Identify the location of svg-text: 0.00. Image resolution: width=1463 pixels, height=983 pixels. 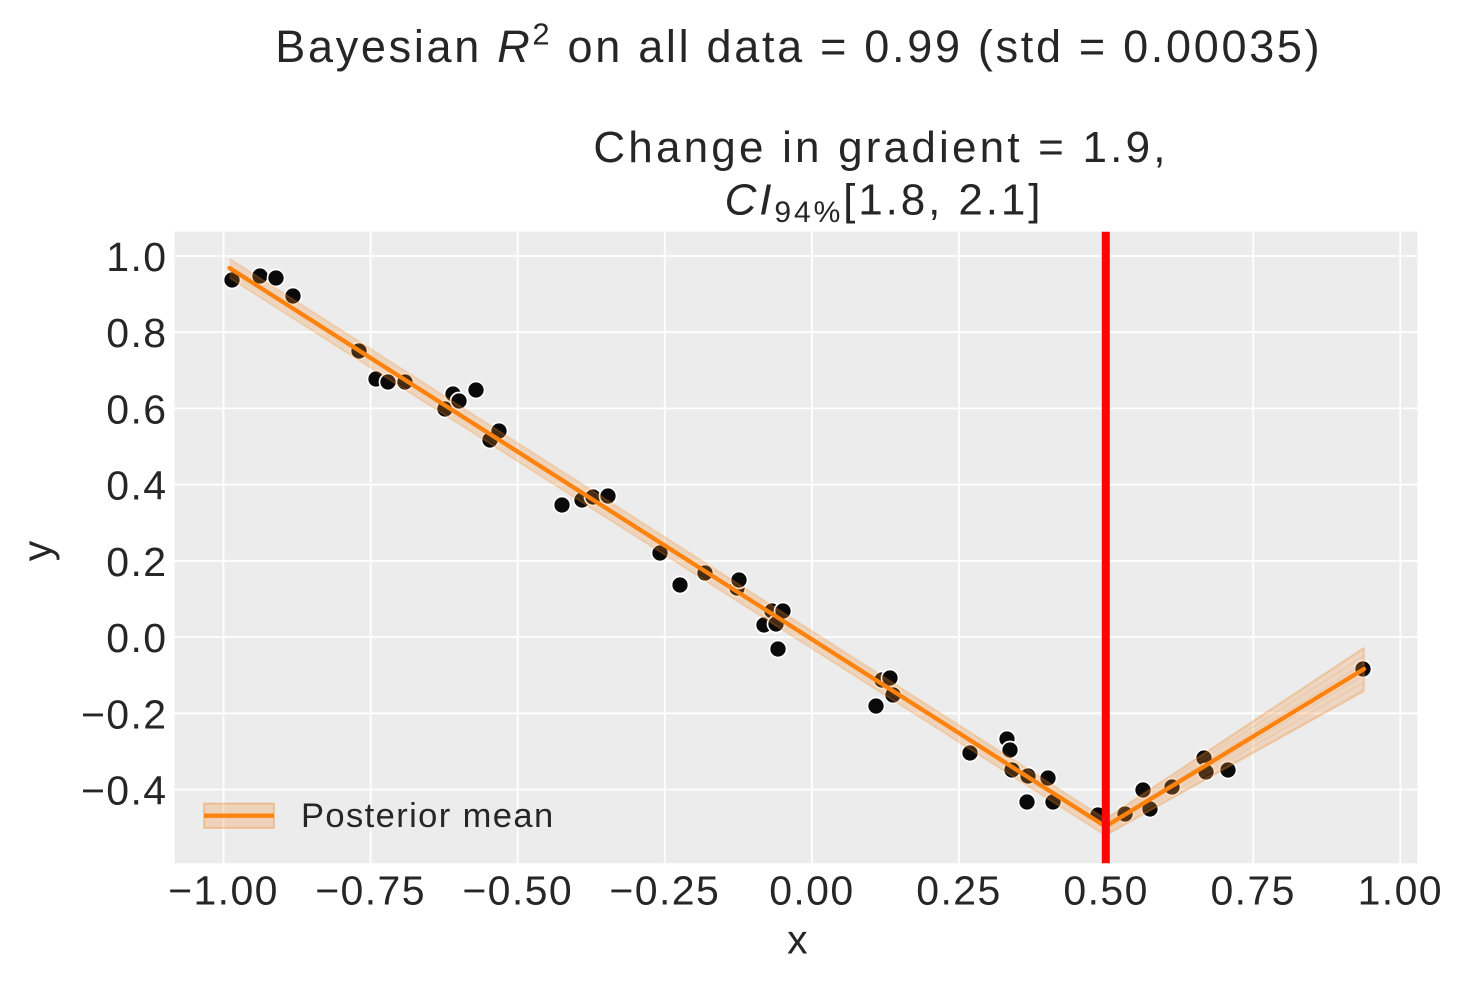
(811, 891).